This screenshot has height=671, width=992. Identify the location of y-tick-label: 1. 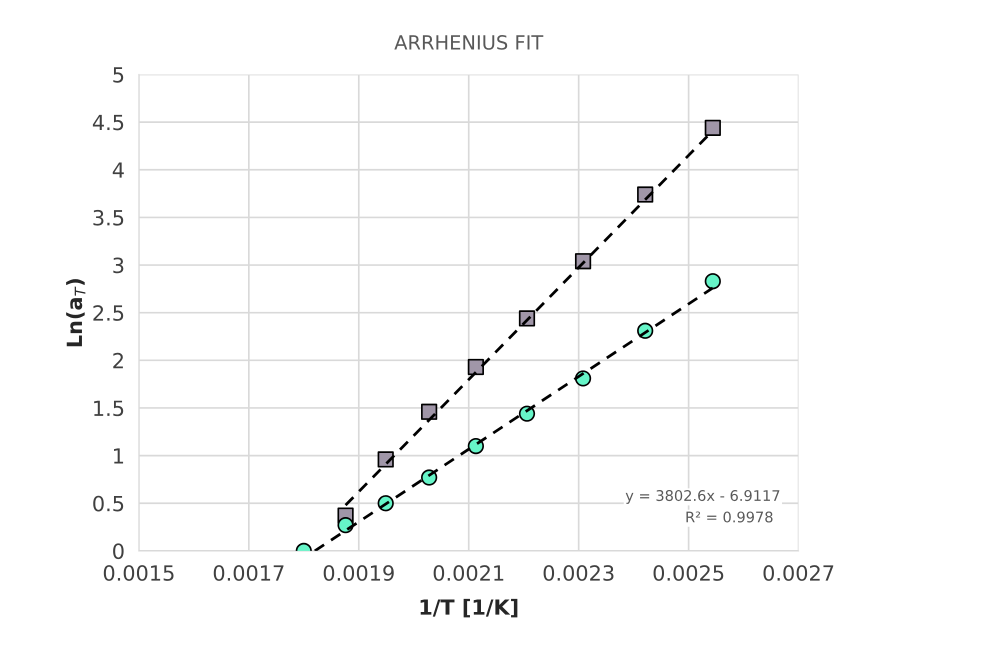
(119, 456).